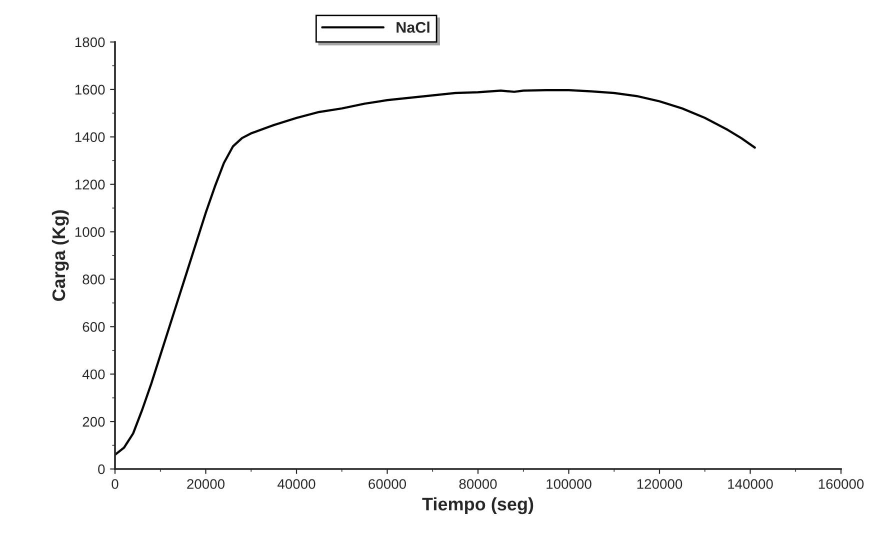 Image resolution: width=879 pixels, height=546 pixels. What do you see at coordinates (93, 279) in the screenshot?
I see `y-tick-label: 800` at bounding box center [93, 279].